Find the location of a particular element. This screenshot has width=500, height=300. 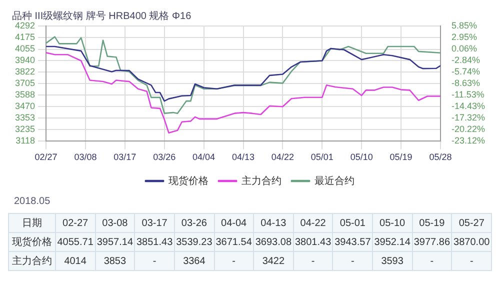

data-label: 3422 is located at coordinates (274, 261).